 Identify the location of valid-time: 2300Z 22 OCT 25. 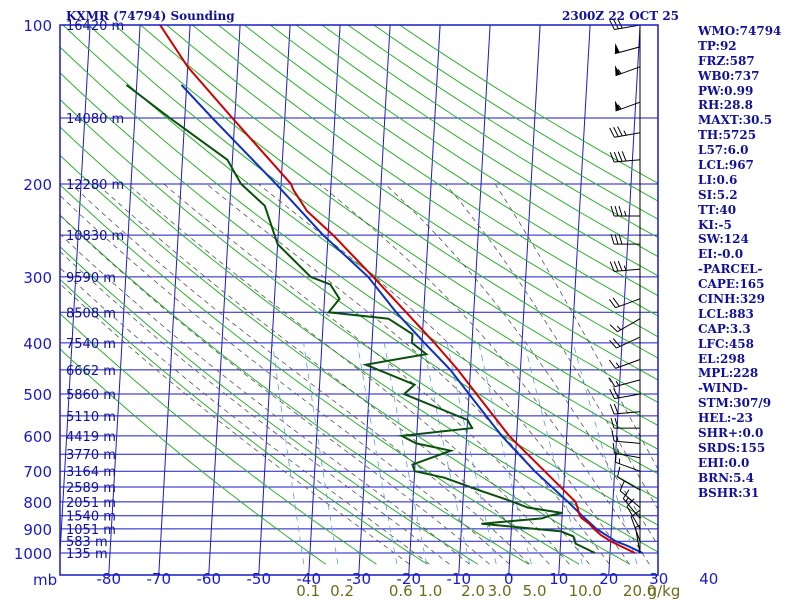
(621, 16).